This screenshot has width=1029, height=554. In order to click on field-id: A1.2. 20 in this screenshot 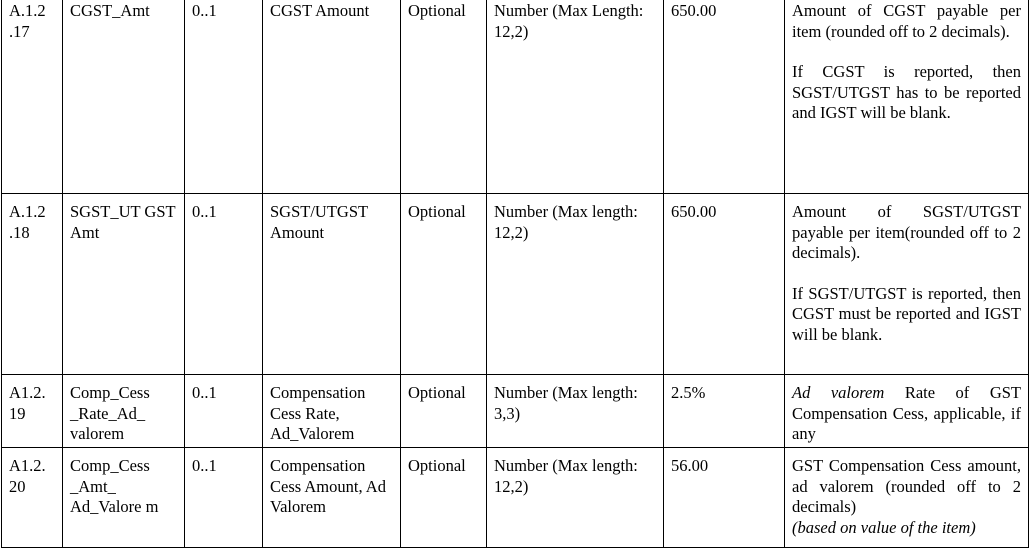, I will do `click(27, 476)`.